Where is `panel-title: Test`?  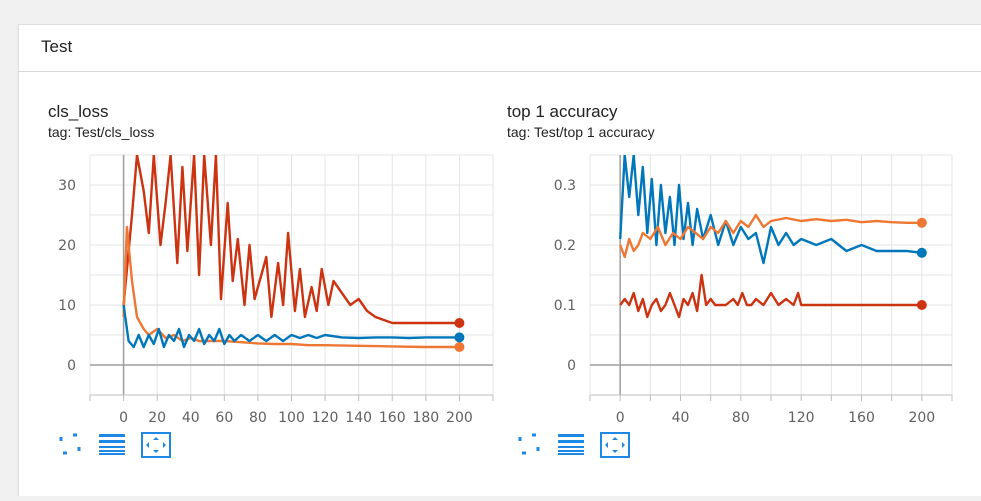 panel-title: Test is located at coordinates (57, 46).